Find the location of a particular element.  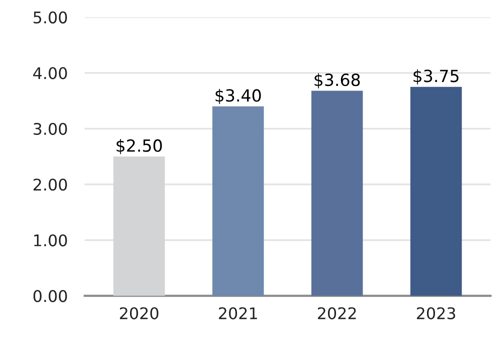

data-label: $3.75 is located at coordinates (436, 76).